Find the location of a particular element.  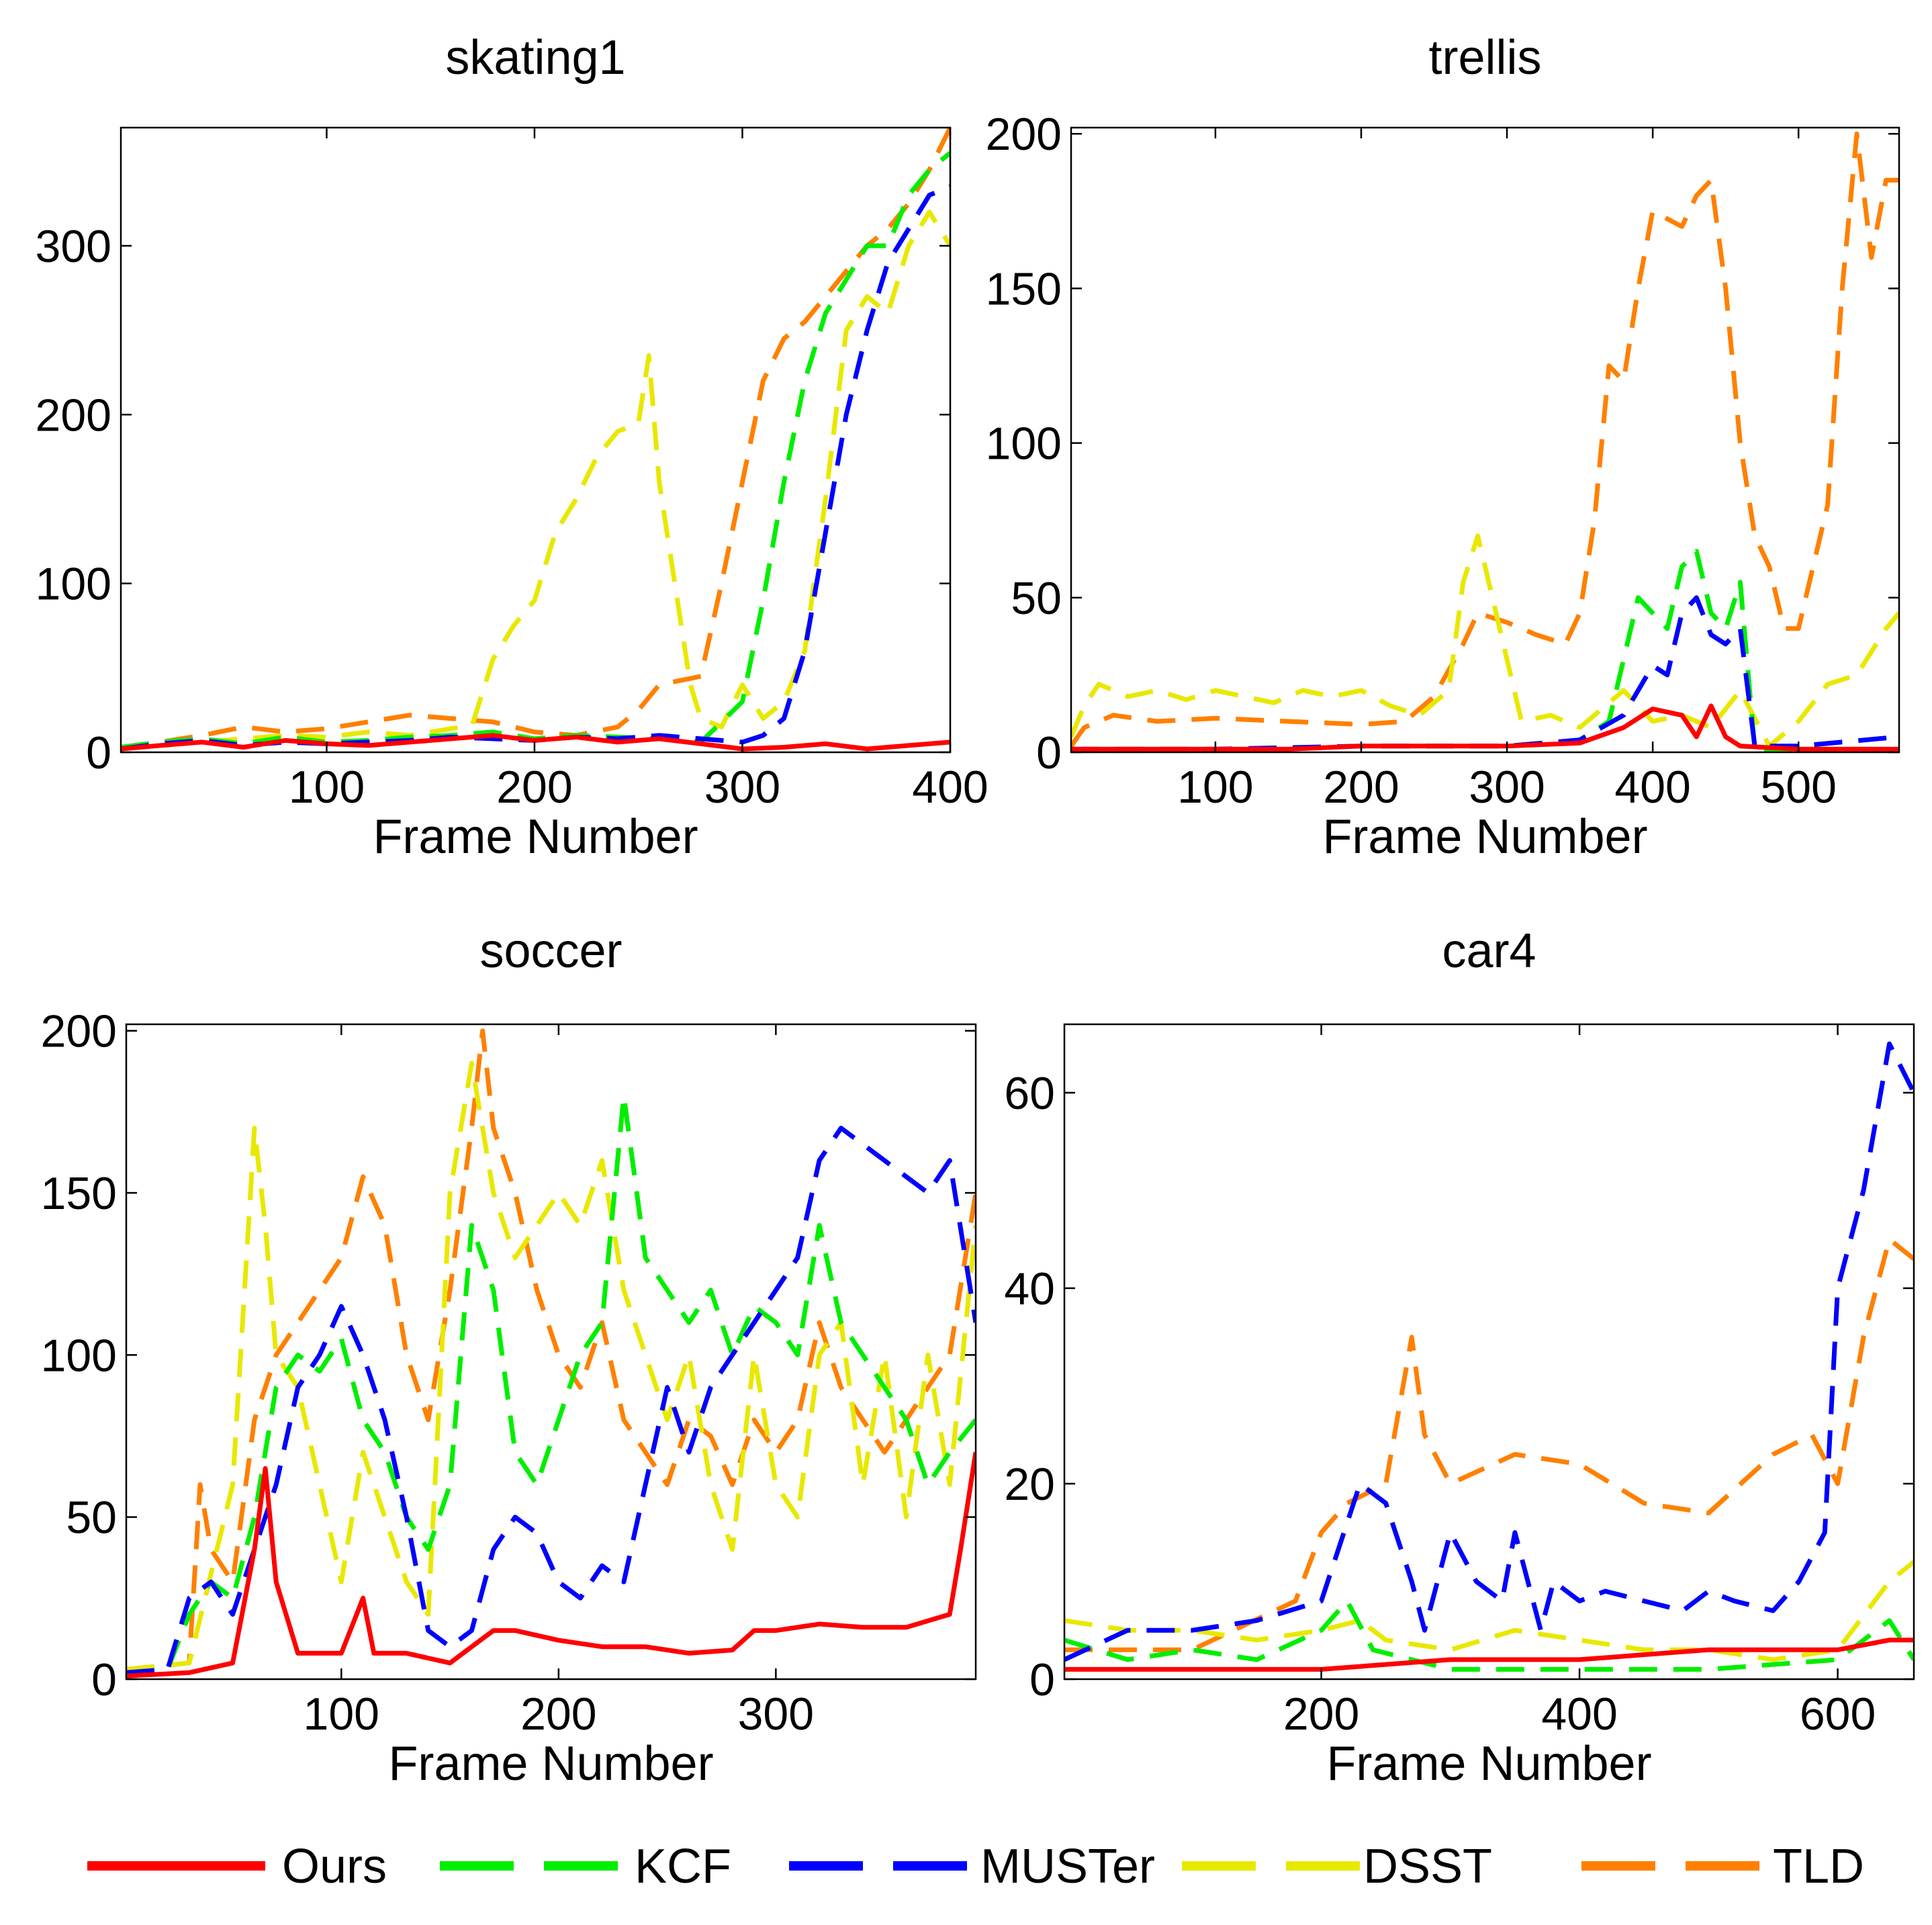

legend-item-ours: Ours is located at coordinates (237, 1866).